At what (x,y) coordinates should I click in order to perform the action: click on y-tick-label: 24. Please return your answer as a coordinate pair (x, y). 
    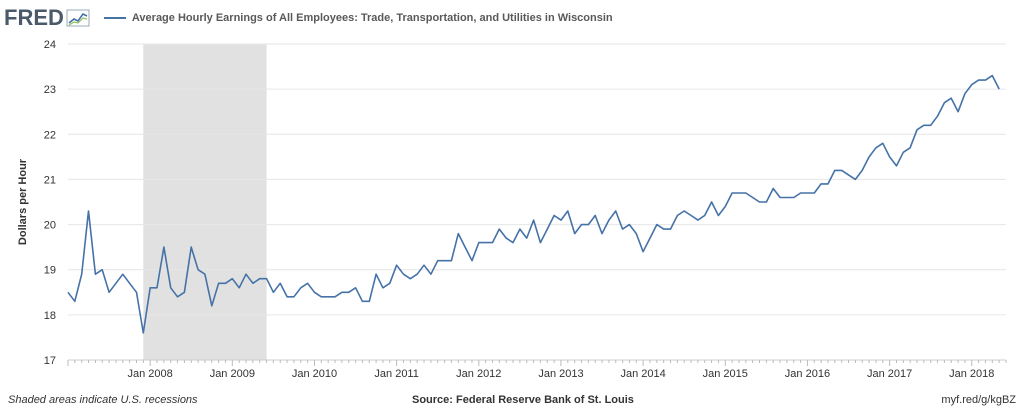
    Looking at the image, I should click on (50, 45).